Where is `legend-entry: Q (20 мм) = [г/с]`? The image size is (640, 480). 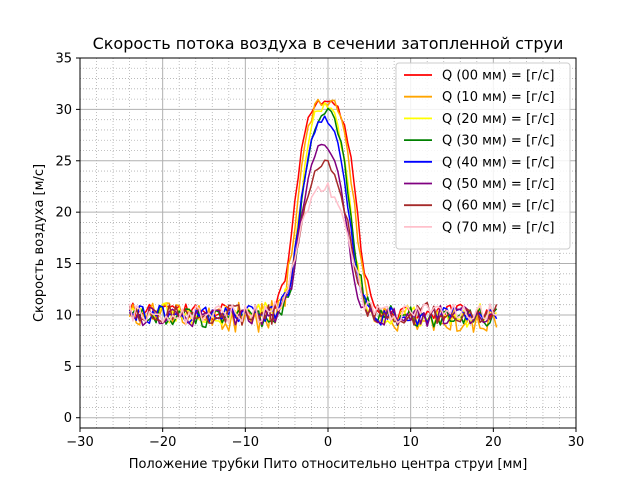
legend-entry: Q (20 мм) = [г/с] is located at coordinates (498, 119).